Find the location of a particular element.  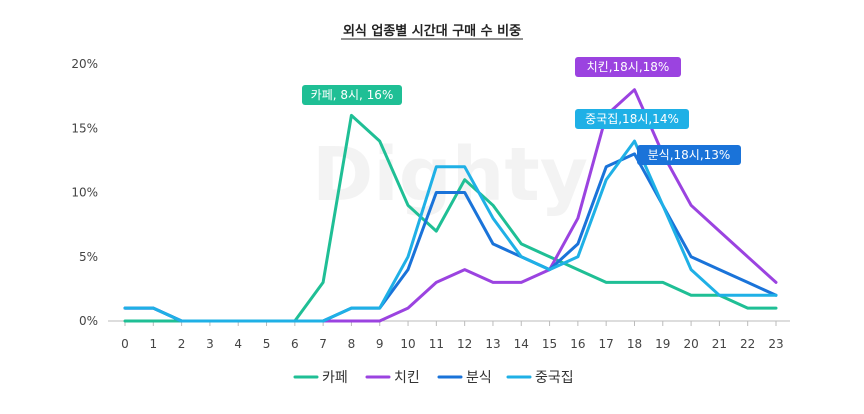

x-tick-label: 5 is located at coordinates (267, 344).